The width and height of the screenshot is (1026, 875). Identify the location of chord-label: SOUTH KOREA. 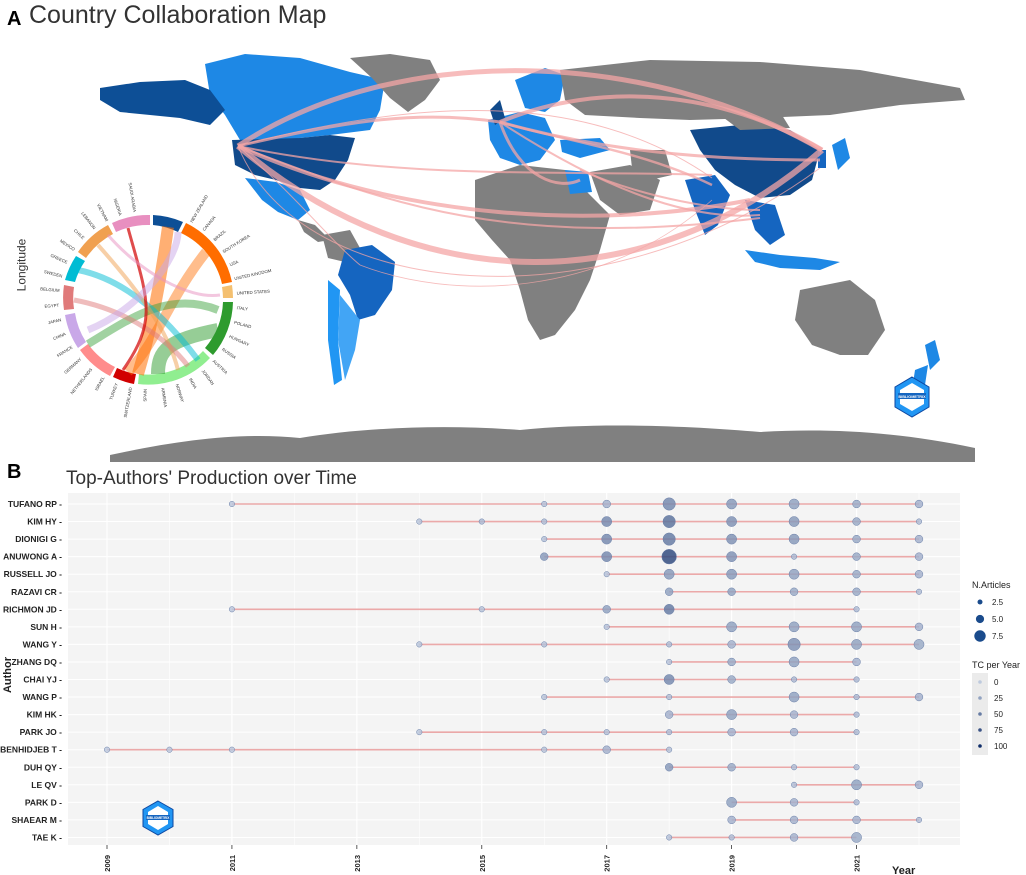
(236, 243).